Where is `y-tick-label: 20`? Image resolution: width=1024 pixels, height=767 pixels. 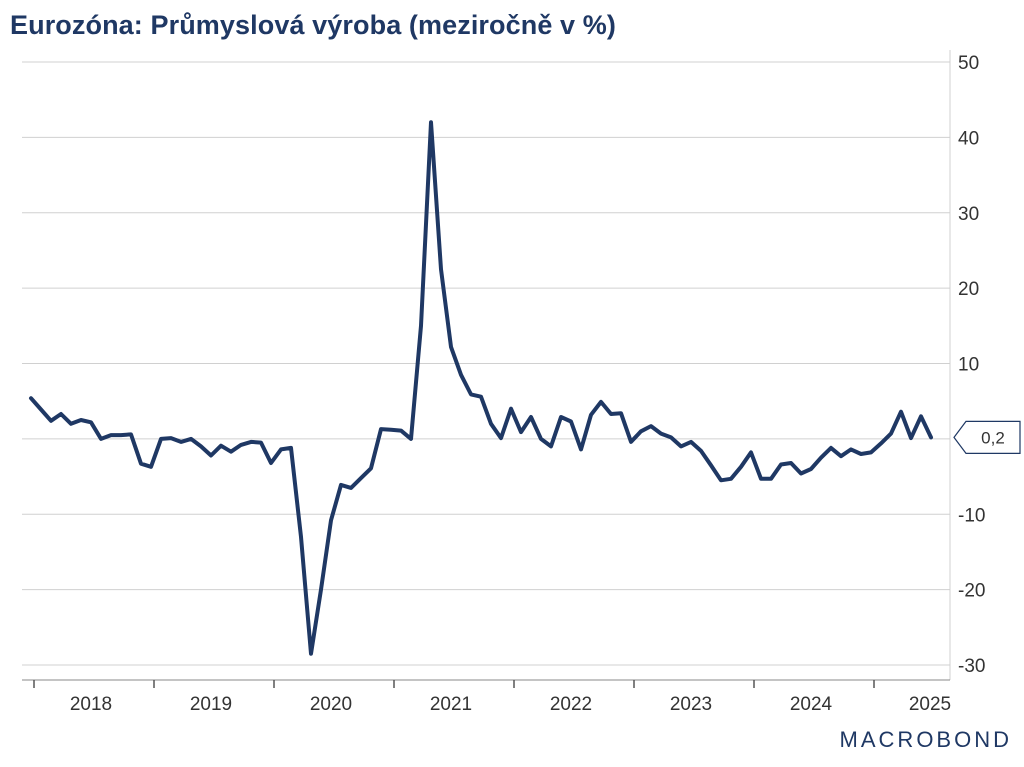 y-tick-label: 20 is located at coordinates (968, 289).